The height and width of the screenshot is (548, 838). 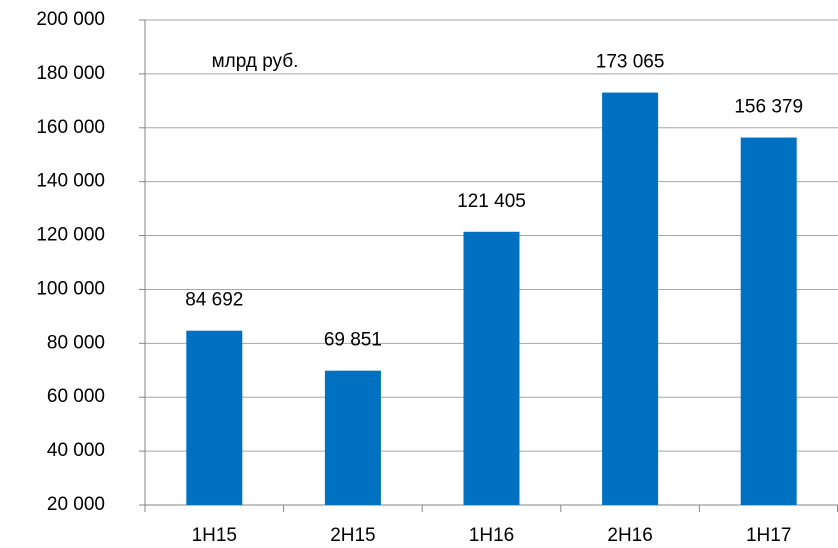 What do you see at coordinates (629, 535) in the screenshot?
I see `x-tick-label: 2H16` at bounding box center [629, 535].